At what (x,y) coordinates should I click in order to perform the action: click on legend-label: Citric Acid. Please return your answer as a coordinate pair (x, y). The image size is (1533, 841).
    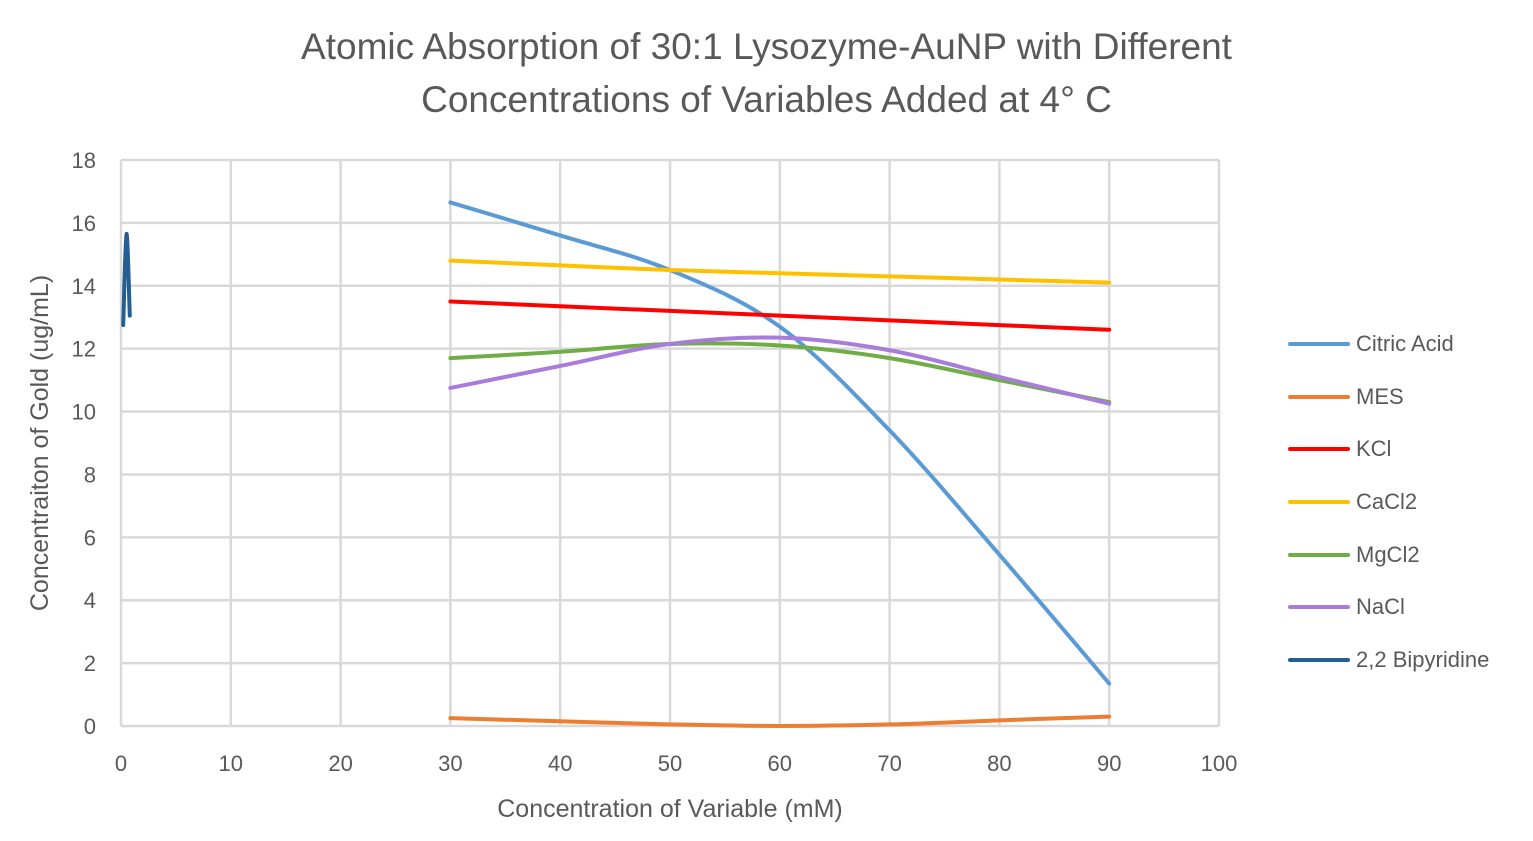
    Looking at the image, I should click on (1405, 344).